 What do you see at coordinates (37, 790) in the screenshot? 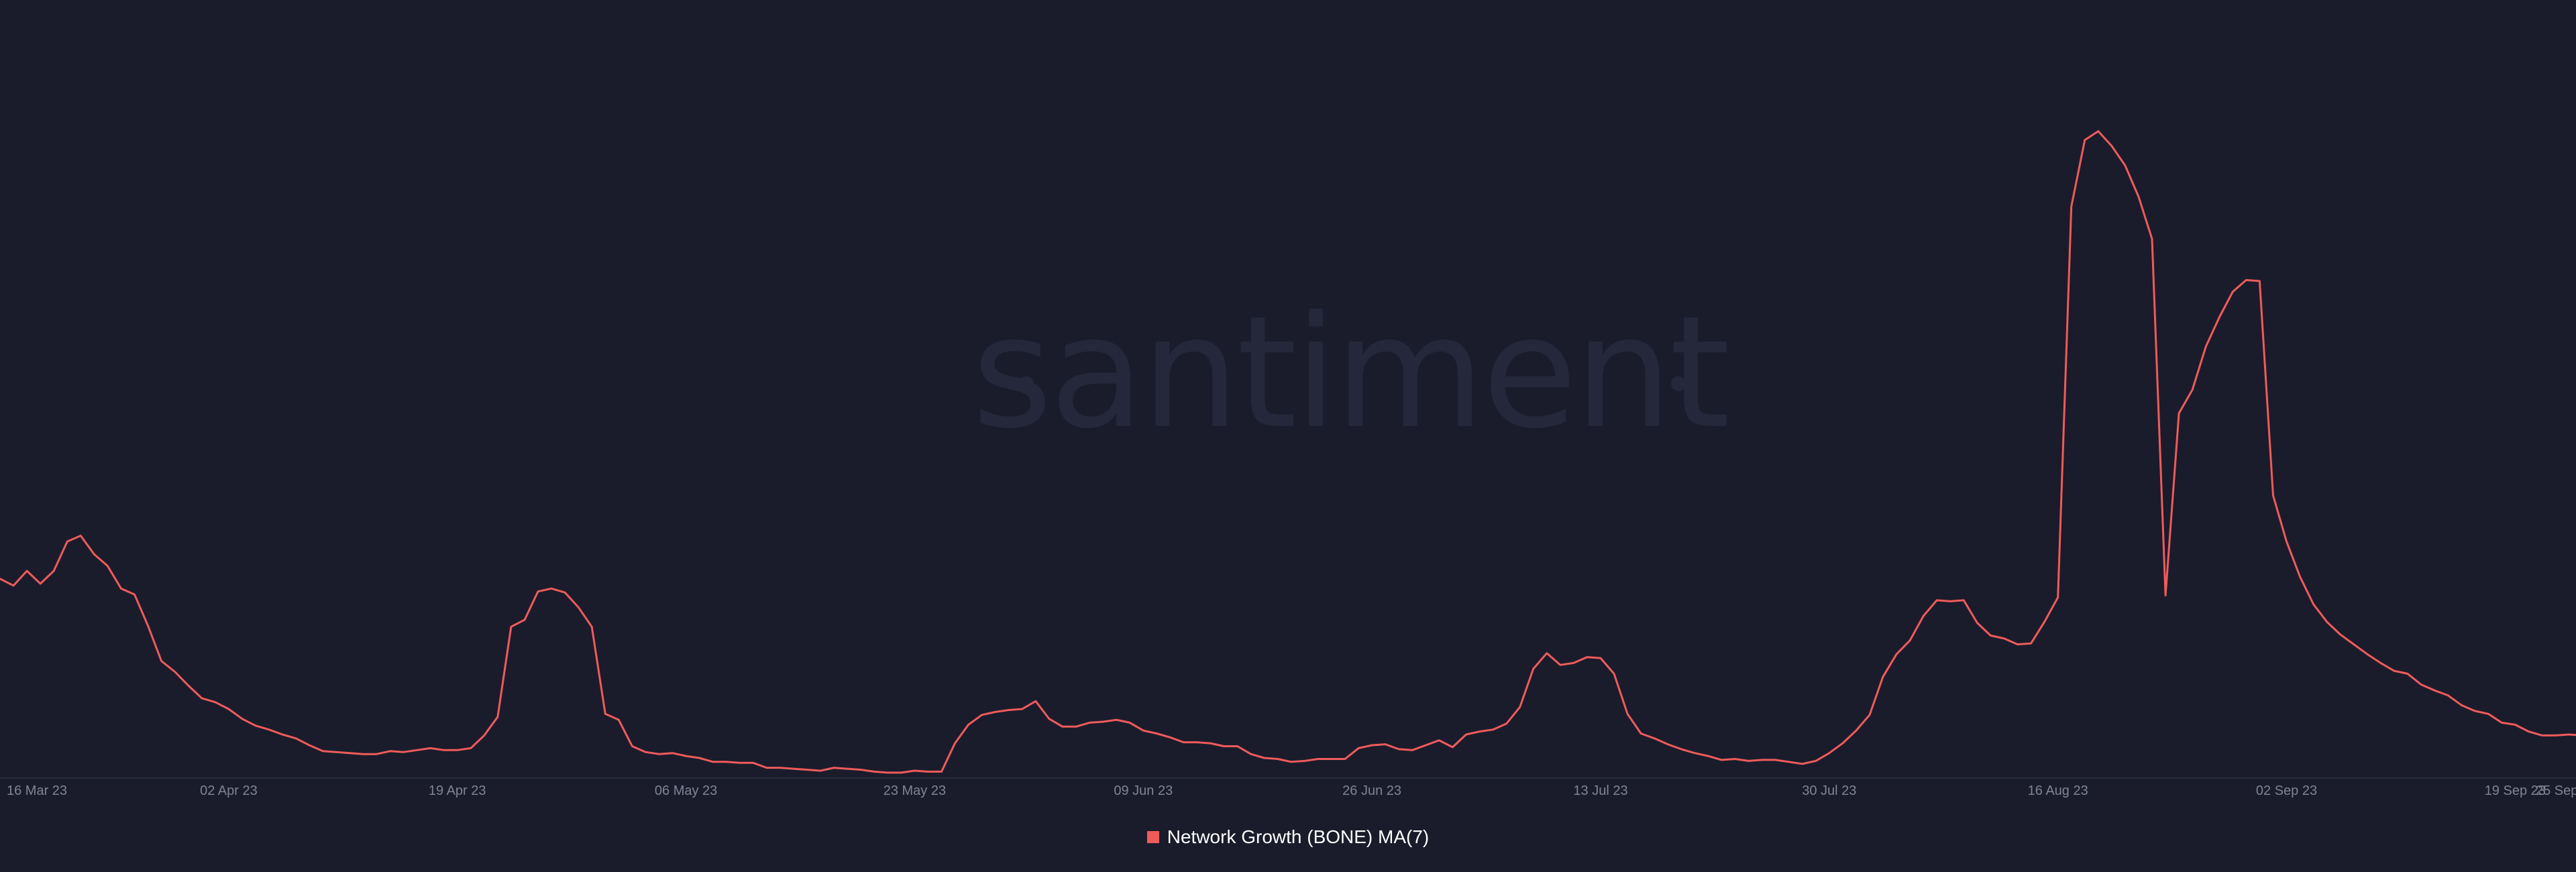
I see `x-tick-label: 16 Mar 23` at bounding box center [37, 790].